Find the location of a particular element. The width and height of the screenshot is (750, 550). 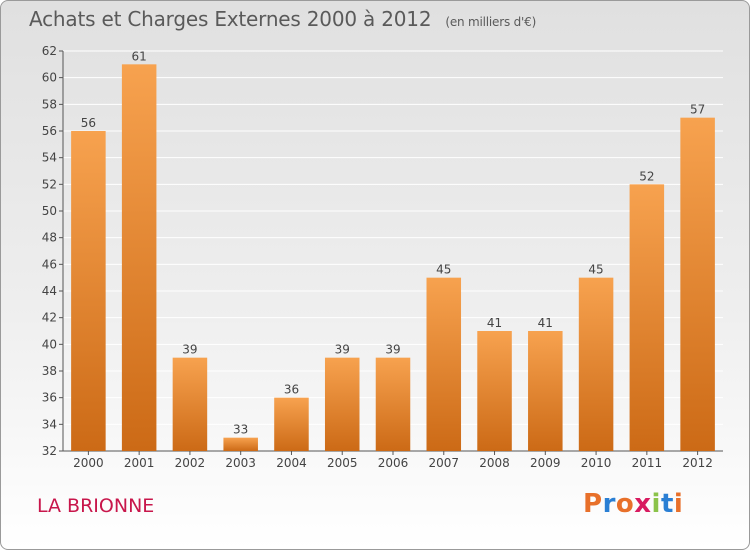

y-tick-label: 62 is located at coordinates (49, 51).